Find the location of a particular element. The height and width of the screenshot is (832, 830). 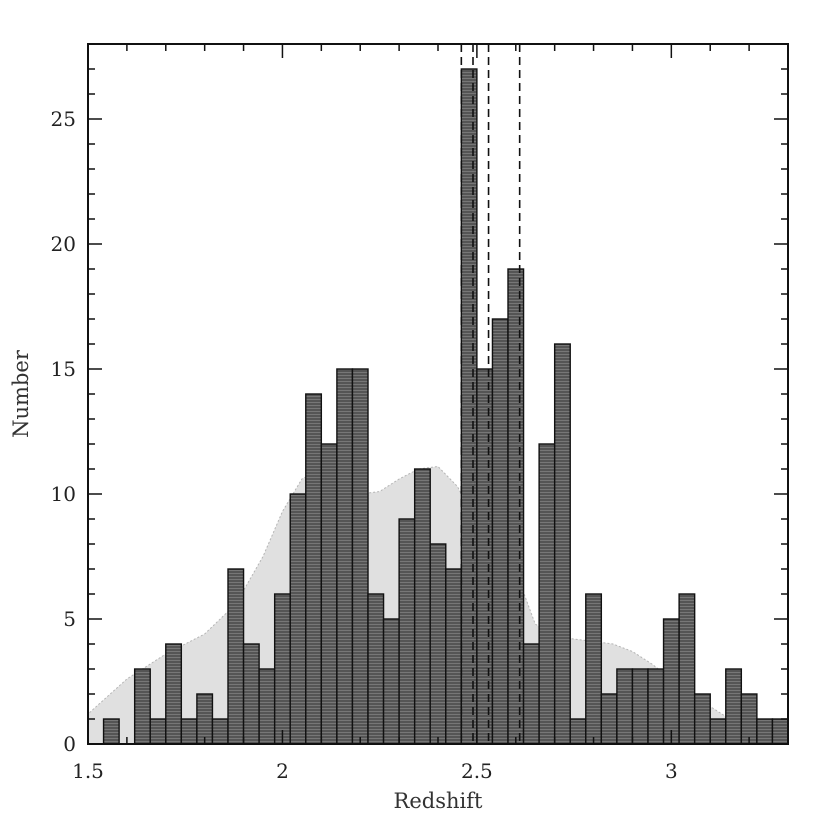

x-tick-label: 2 is located at coordinates (282, 771).